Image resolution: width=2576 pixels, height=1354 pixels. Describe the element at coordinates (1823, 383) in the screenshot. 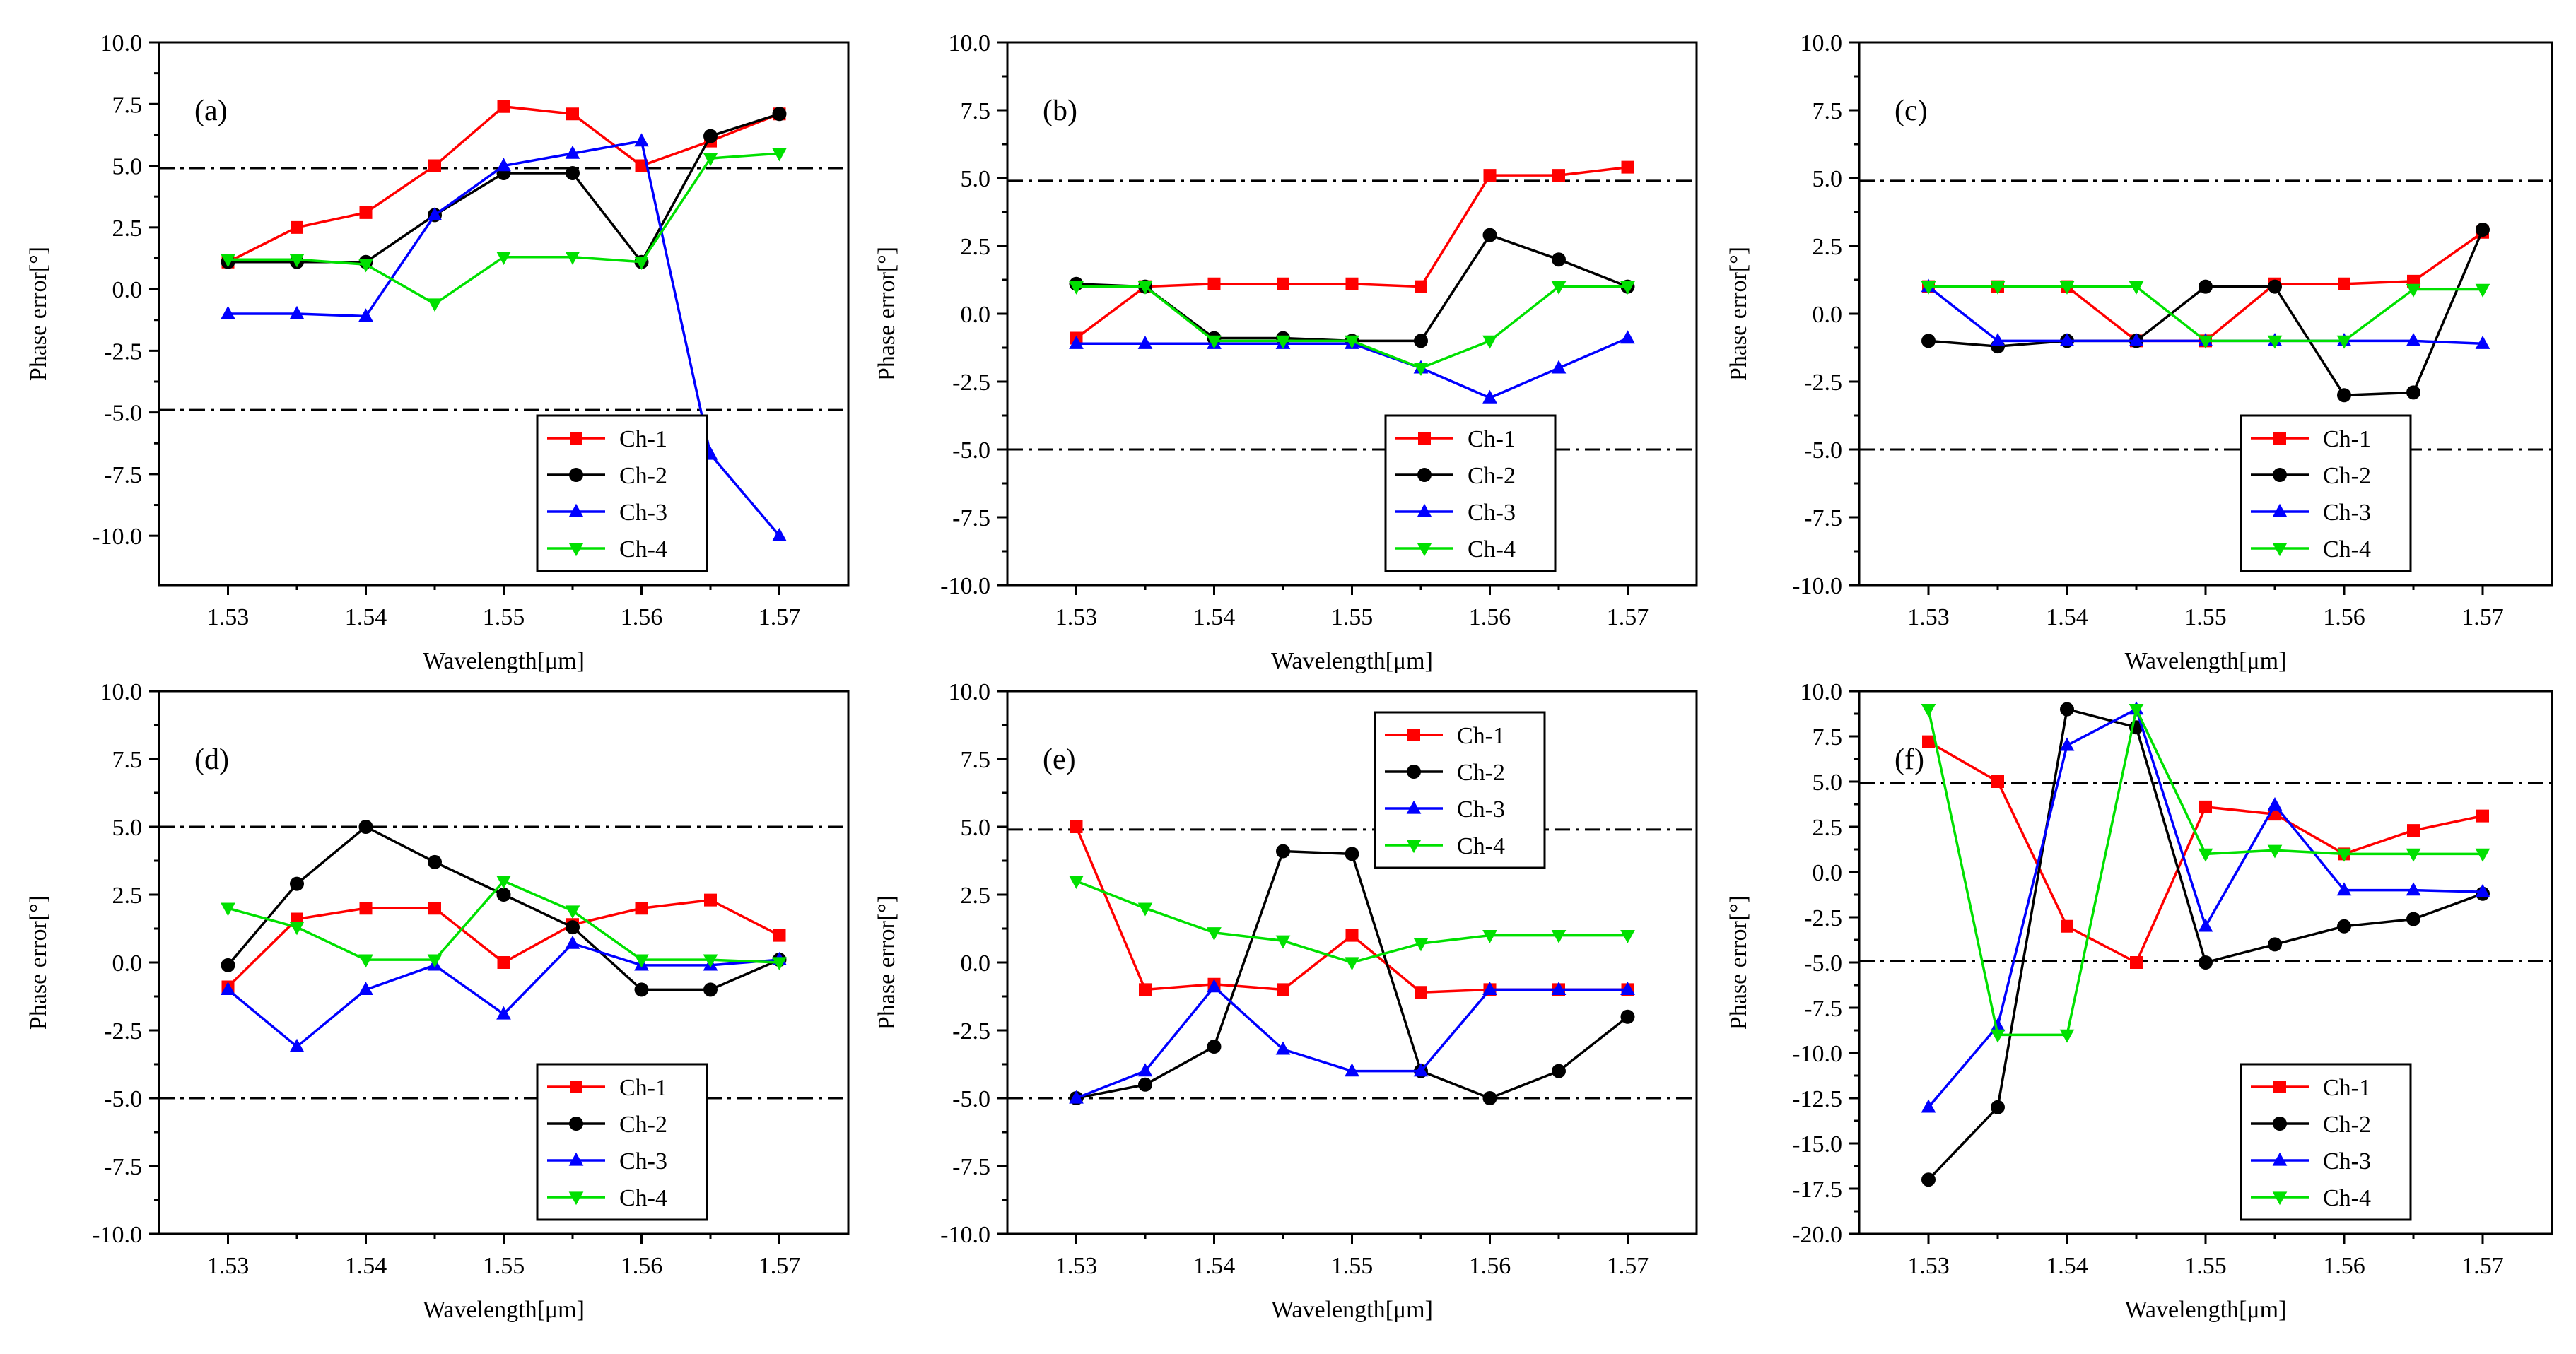

I see `y-tick-label: -2.5` at that location.